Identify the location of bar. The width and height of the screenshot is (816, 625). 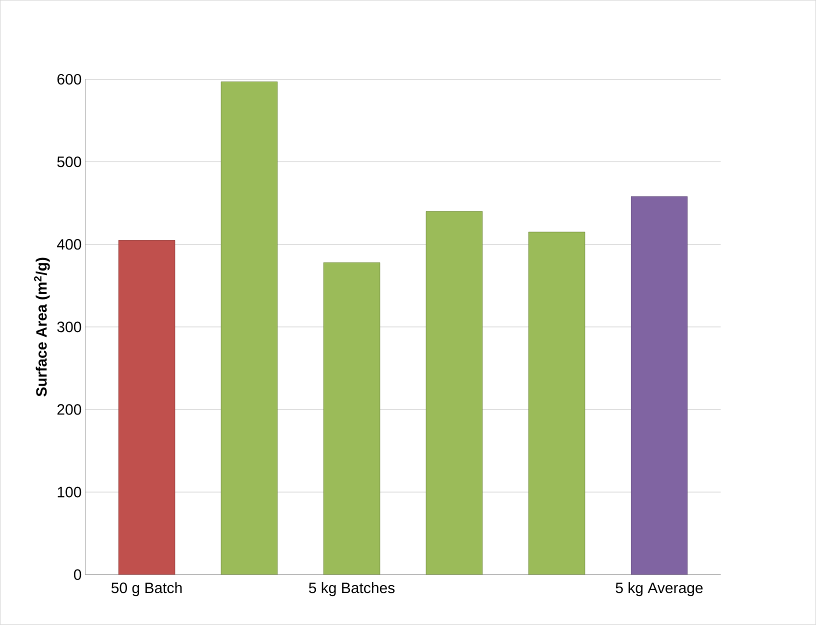
(659, 385).